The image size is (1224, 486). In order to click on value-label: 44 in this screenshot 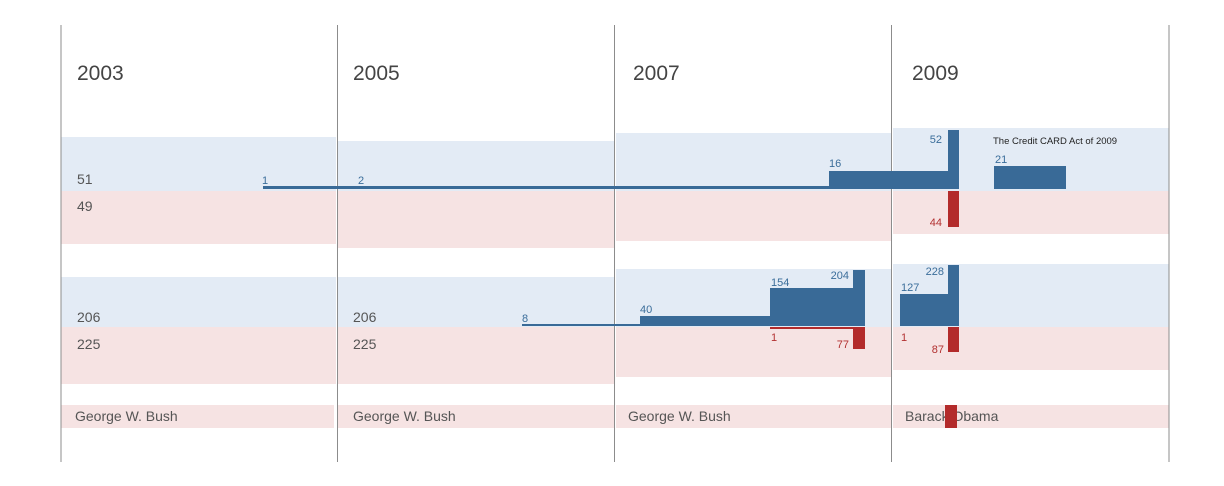, I will do `click(936, 223)`.